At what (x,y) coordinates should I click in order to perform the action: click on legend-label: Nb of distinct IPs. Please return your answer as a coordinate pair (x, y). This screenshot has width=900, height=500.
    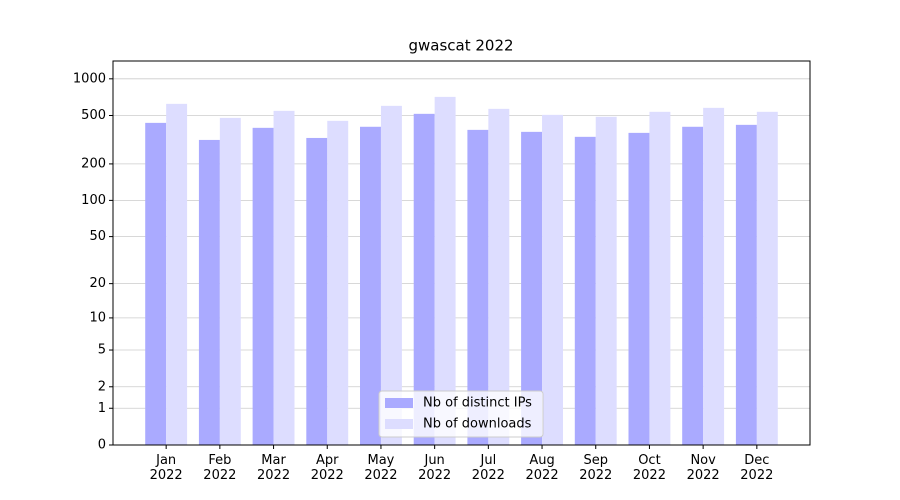
    Looking at the image, I should click on (477, 403).